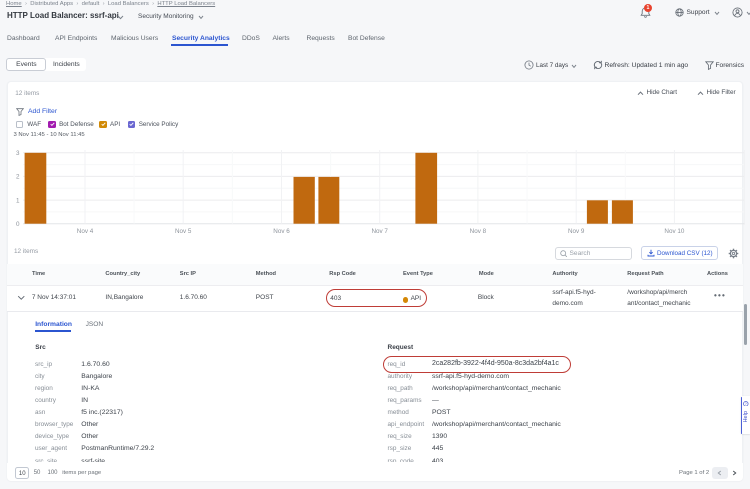 The image size is (750, 489). Describe the element at coordinates (576, 231) in the screenshot. I see `svg-text: Nov 9` at that location.